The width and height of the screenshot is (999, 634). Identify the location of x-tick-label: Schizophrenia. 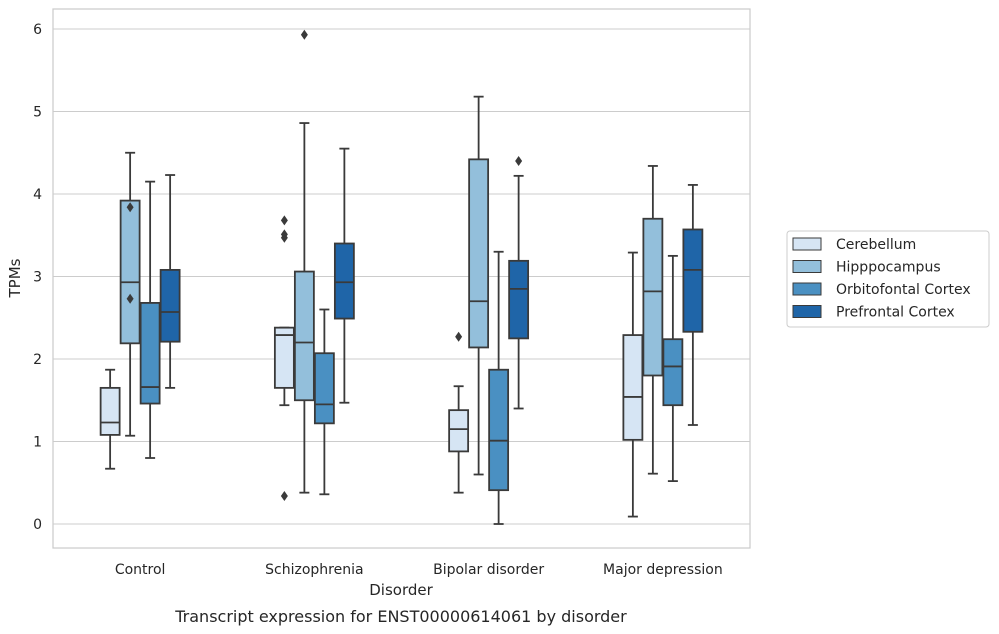
(314, 570).